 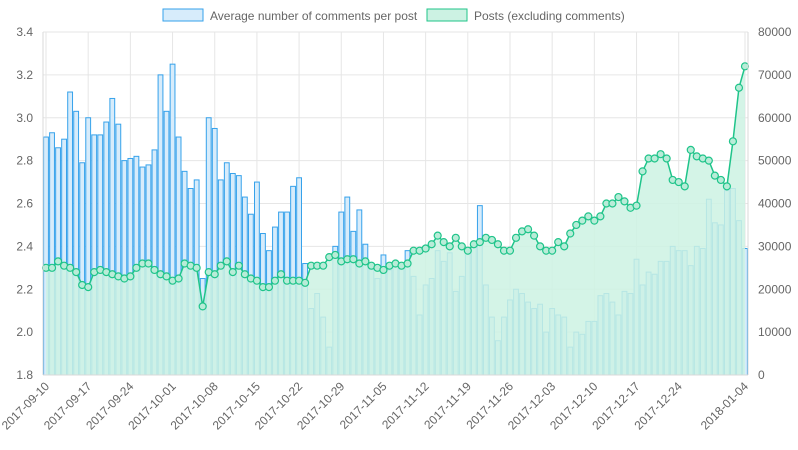 I want to click on y-left-tick-label: 3.2, so click(x=24, y=75).